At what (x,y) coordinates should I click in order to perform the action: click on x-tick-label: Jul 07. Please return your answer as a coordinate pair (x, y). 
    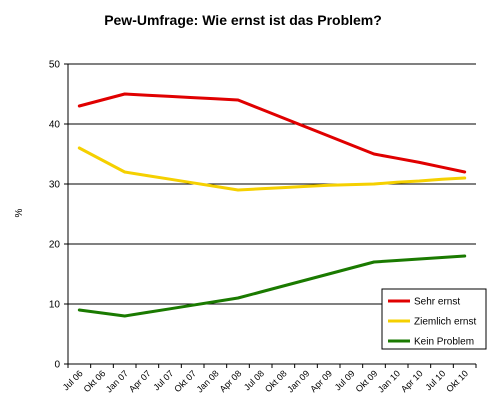
    Looking at the image, I should click on (163, 380).